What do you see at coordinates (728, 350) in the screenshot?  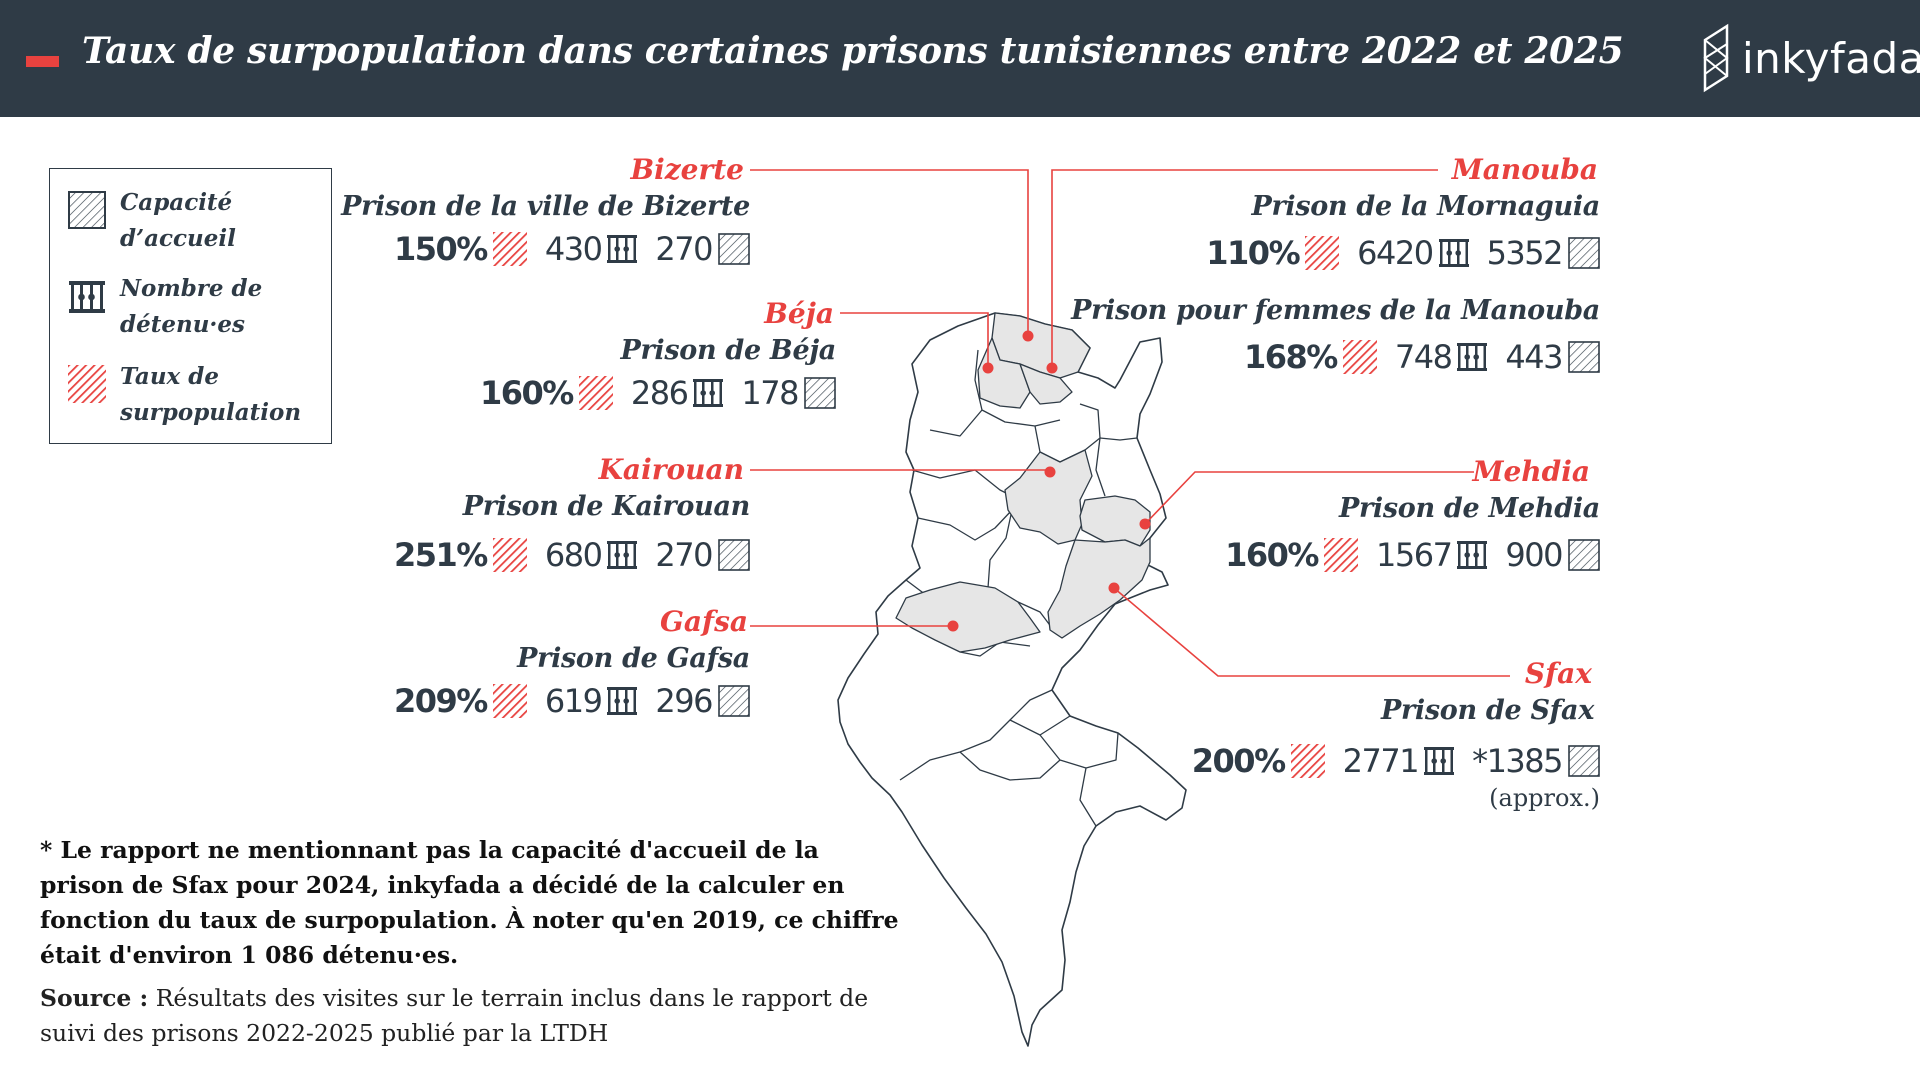 I see `prison-name-beja: Prison de Béja` at bounding box center [728, 350].